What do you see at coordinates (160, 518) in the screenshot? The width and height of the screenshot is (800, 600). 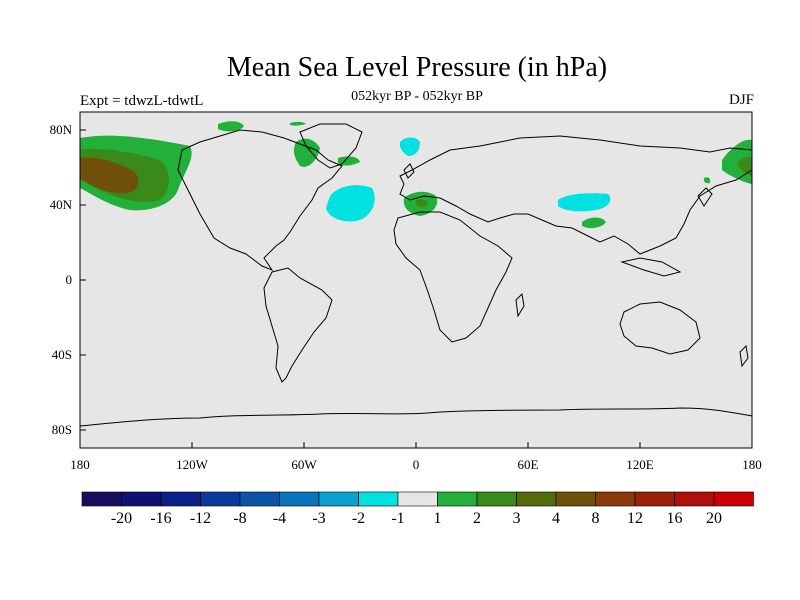 I see `colorbar-label-1: -16` at bounding box center [160, 518].